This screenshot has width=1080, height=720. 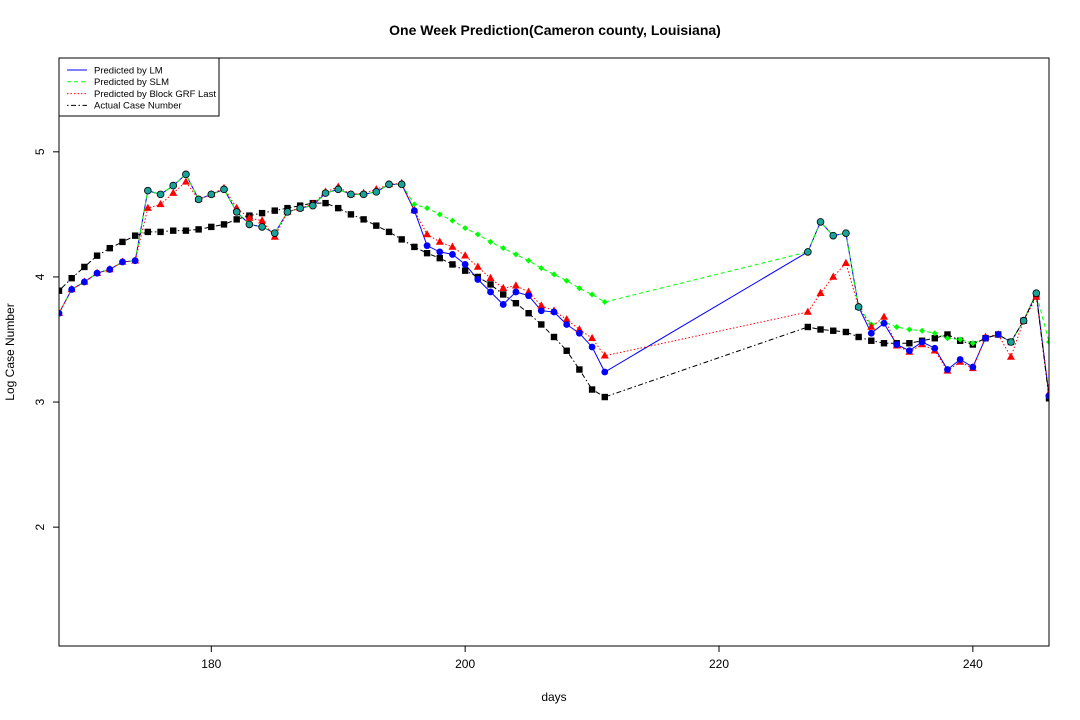 What do you see at coordinates (138, 106) in the screenshot?
I see `legend-label-3: Actual Case Number` at bounding box center [138, 106].